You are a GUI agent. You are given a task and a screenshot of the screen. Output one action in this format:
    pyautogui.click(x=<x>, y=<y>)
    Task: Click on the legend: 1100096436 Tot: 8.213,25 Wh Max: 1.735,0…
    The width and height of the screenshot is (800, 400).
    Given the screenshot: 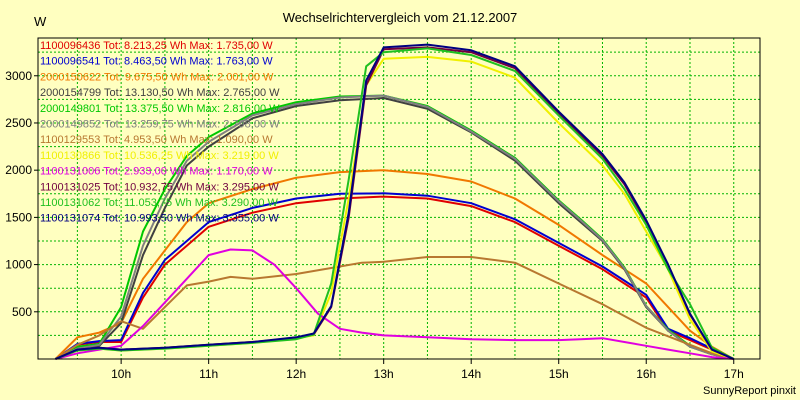 What is the action you would take?
    pyautogui.click(x=160, y=132)
    